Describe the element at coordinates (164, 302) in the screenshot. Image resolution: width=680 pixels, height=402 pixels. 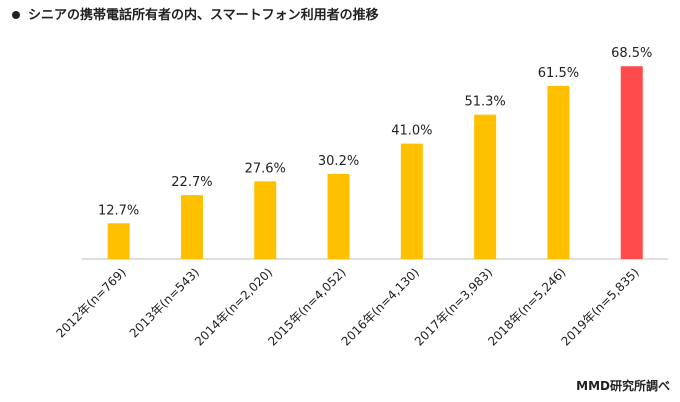
I see `x-tick-label-2: 2013年(n=543)` at that location.